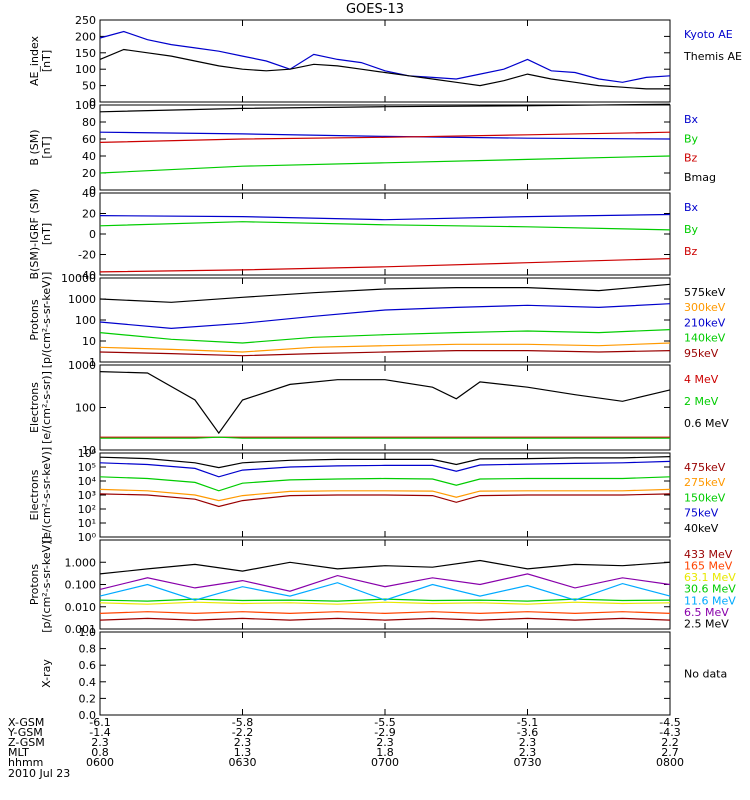 The width and height of the screenshot is (750, 800). Describe the element at coordinates (669, 722) in the screenshot. I see `orbit-row-value: -4.5` at that location.